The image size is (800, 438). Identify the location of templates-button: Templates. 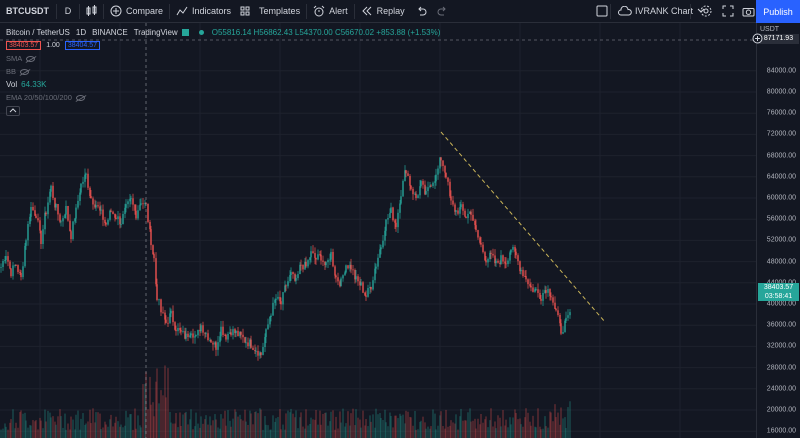
(279, 11).